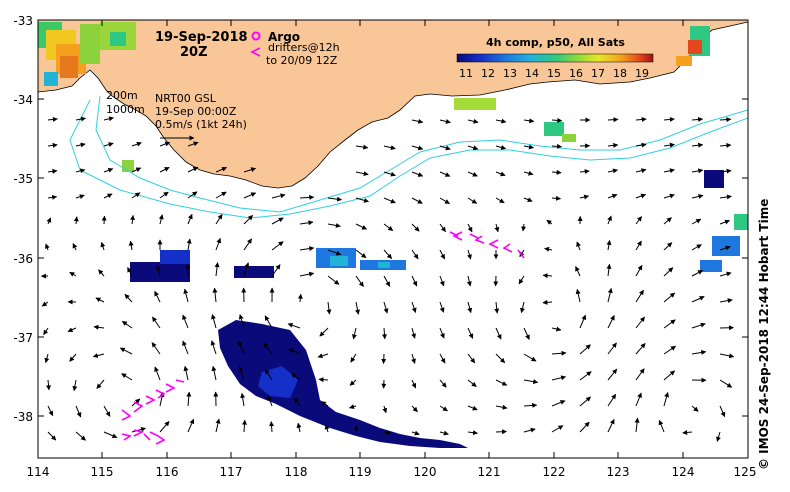 The height and width of the screenshot is (492, 790). What do you see at coordinates (231, 472) in the screenshot?
I see `x-tick-label: 117` at bounding box center [231, 472].